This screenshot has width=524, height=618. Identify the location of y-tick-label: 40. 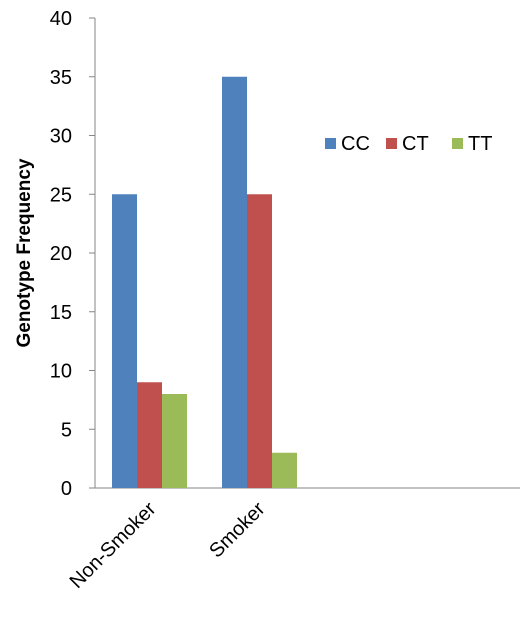
(61, 19).